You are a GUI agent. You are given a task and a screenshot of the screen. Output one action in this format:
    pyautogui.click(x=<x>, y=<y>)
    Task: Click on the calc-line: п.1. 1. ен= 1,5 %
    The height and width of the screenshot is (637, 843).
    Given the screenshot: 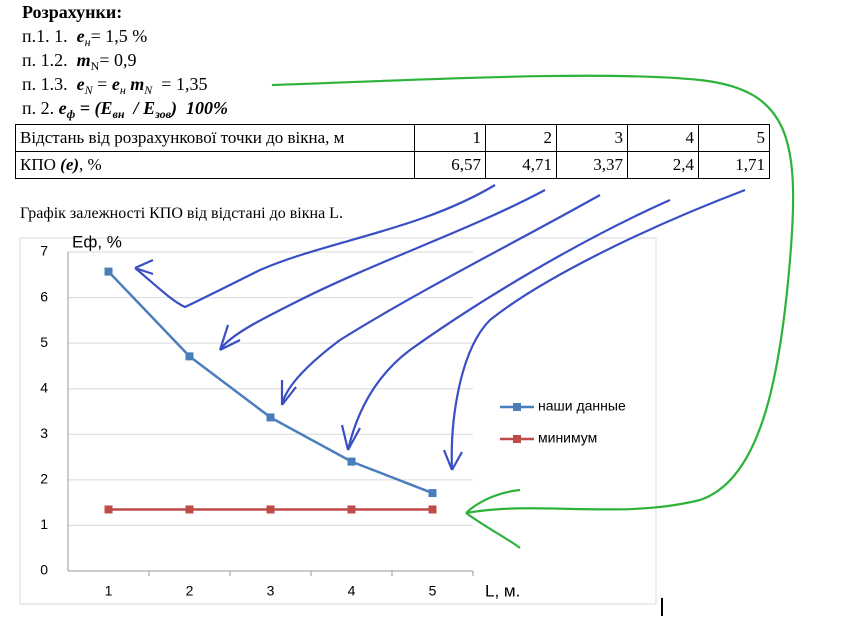 What is the action you would take?
    pyautogui.click(x=84, y=38)
    